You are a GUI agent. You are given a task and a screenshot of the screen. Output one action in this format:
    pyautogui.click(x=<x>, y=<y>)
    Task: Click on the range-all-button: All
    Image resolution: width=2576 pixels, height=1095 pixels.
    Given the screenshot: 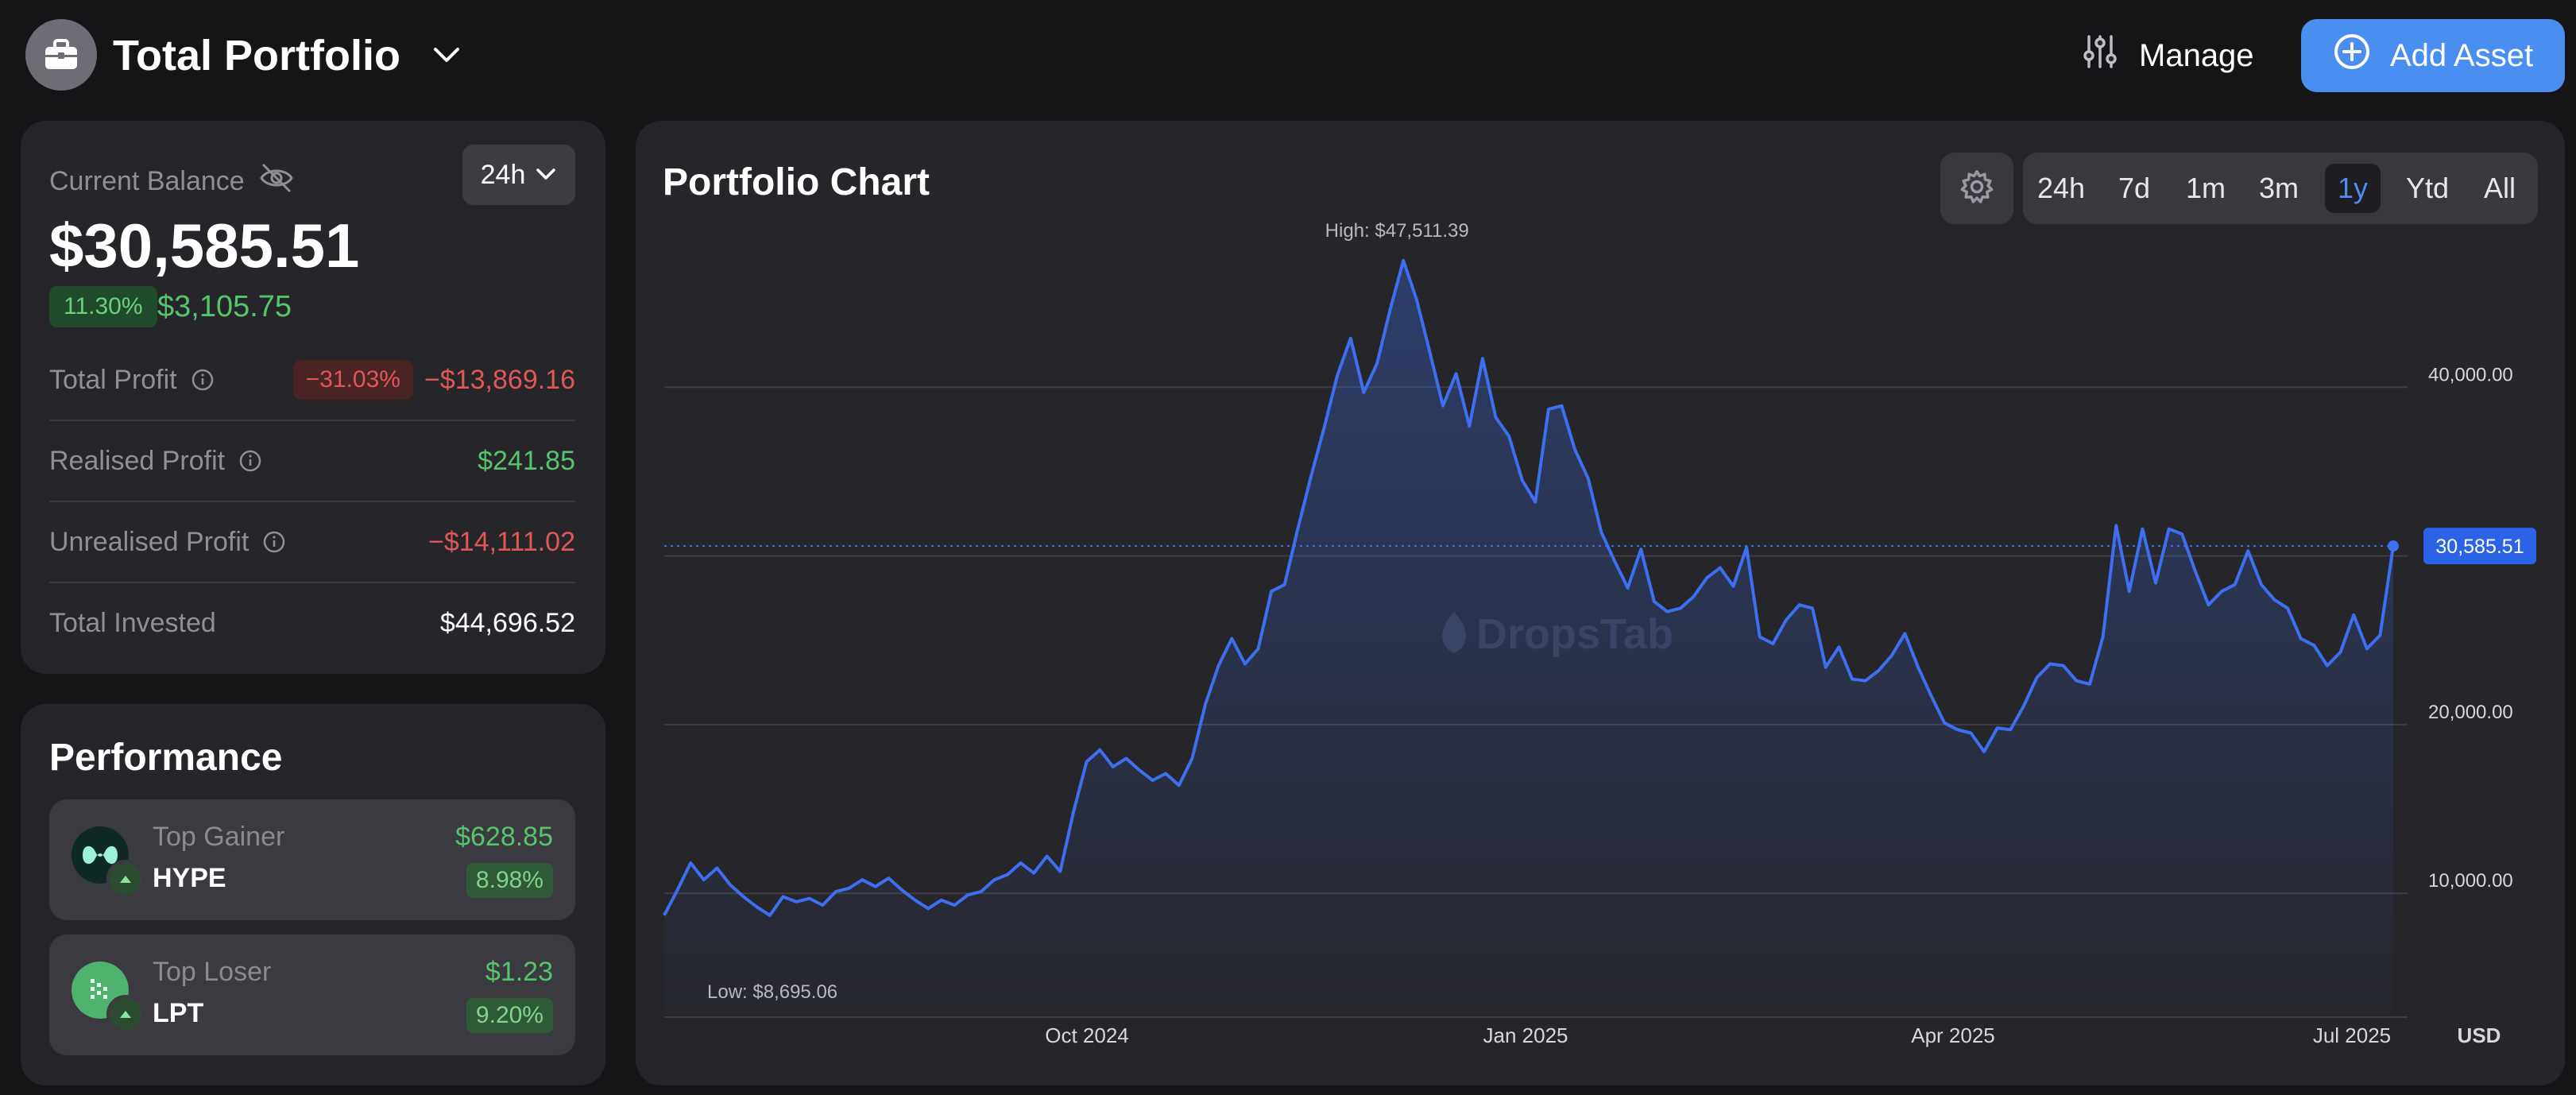 What is the action you would take?
    pyautogui.click(x=2499, y=188)
    